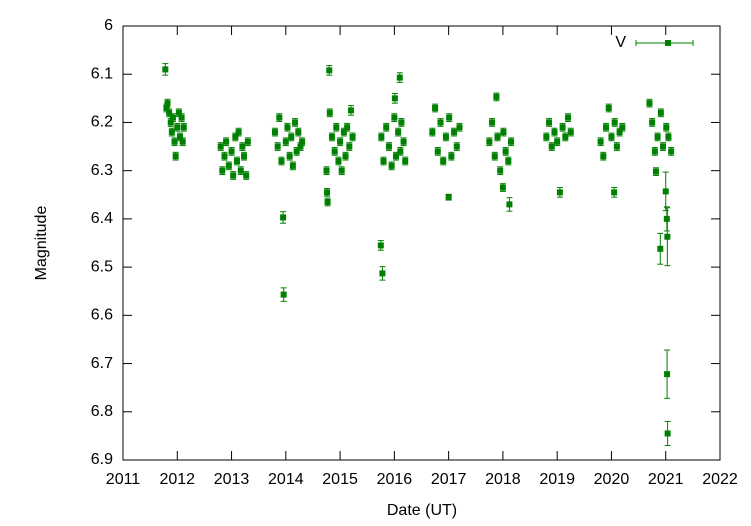 This screenshot has height=526, width=751. What do you see at coordinates (41, 243) in the screenshot?
I see `y-axis-label: Magnitude` at bounding box center [41, 243].